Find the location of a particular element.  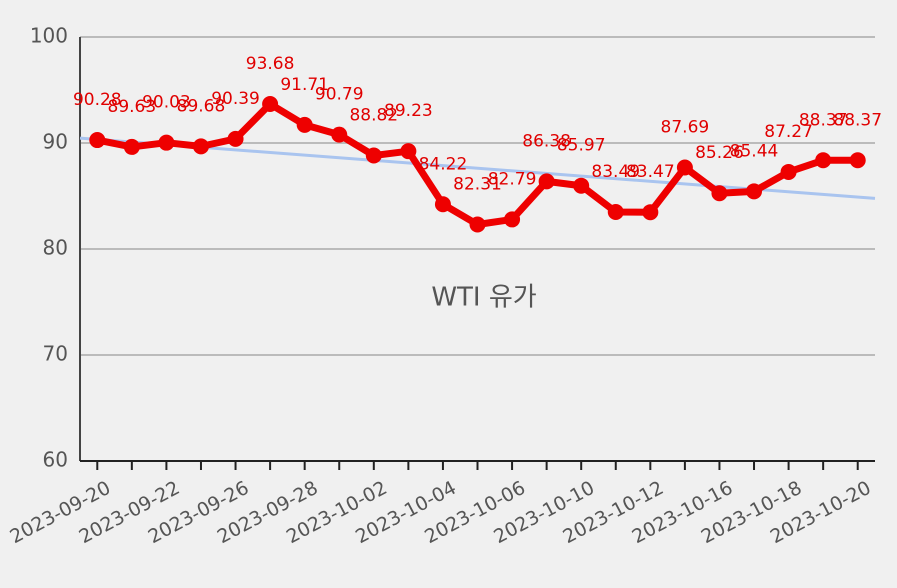

y-tick-label: 60 is located at coordinates (55, 460).